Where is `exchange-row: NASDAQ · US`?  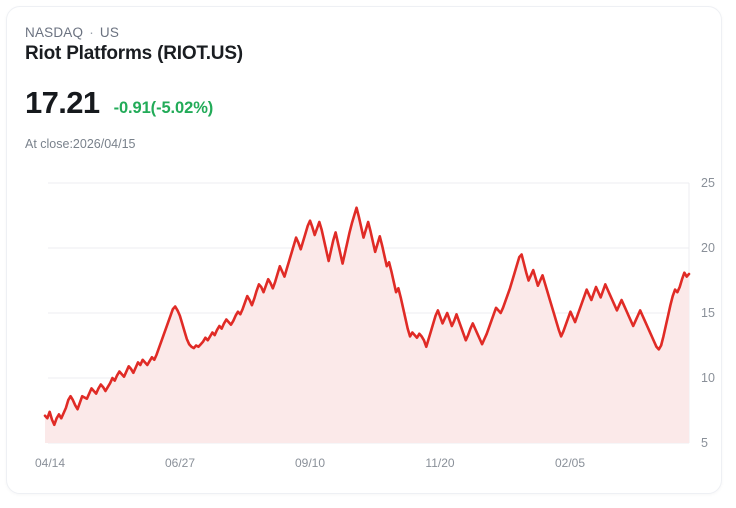
exchange-row: NASDAQ · US is located at coordinates (72, 32).